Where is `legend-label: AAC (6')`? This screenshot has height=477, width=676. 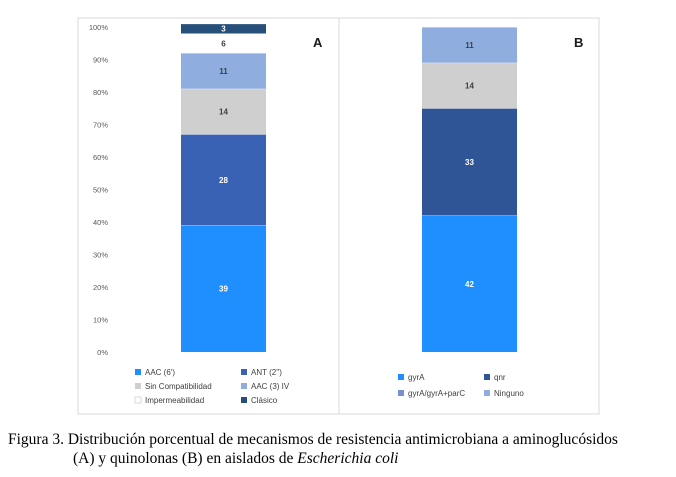 legend-label: AAC (6') is located at coordinates (160, 372).